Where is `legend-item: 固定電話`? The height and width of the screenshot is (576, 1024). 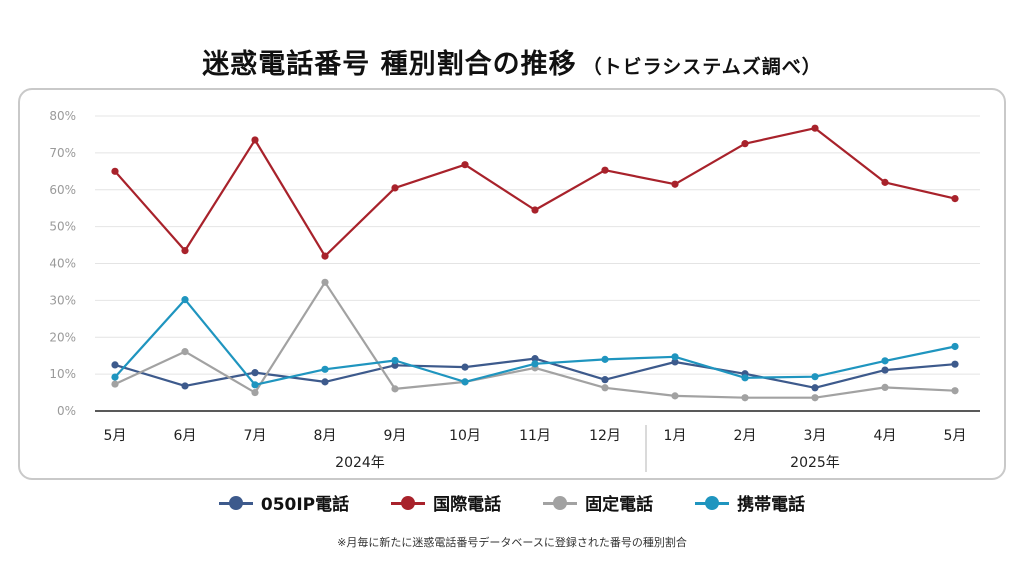 legend-item: 固定電話 is located at coordinates (598, 502).